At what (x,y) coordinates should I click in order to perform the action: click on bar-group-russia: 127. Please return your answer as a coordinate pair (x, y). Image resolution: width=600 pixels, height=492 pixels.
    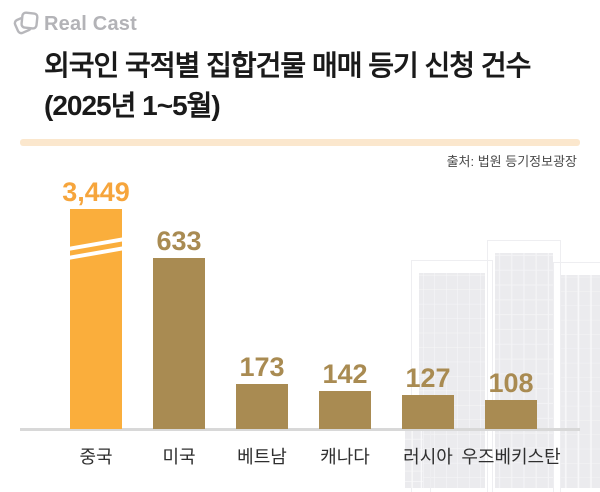
    Looking at the image, I should click on (428, 397).